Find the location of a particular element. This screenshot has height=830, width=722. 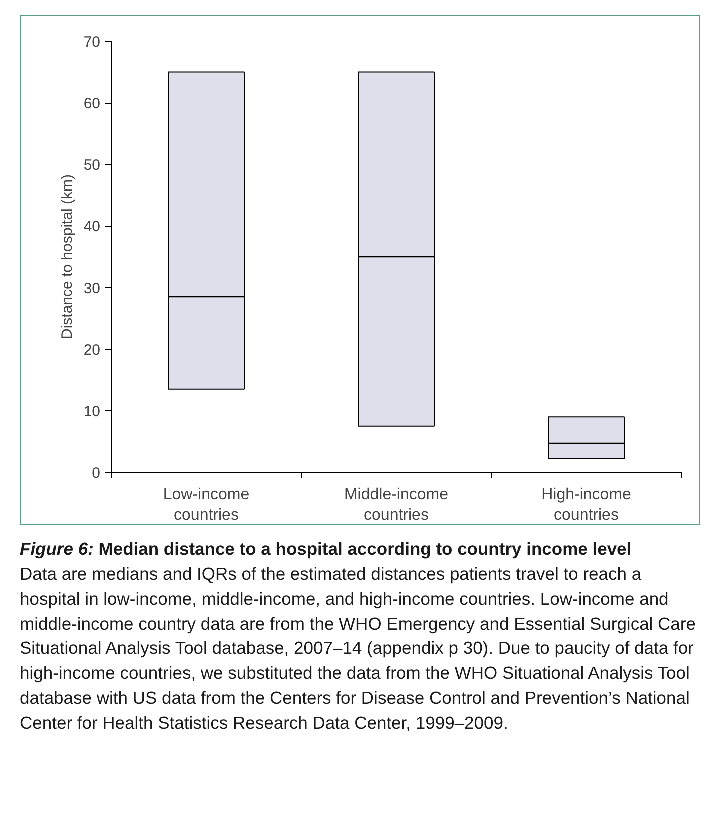

y-tick-label: 40 is located at coordinates (92, 227).